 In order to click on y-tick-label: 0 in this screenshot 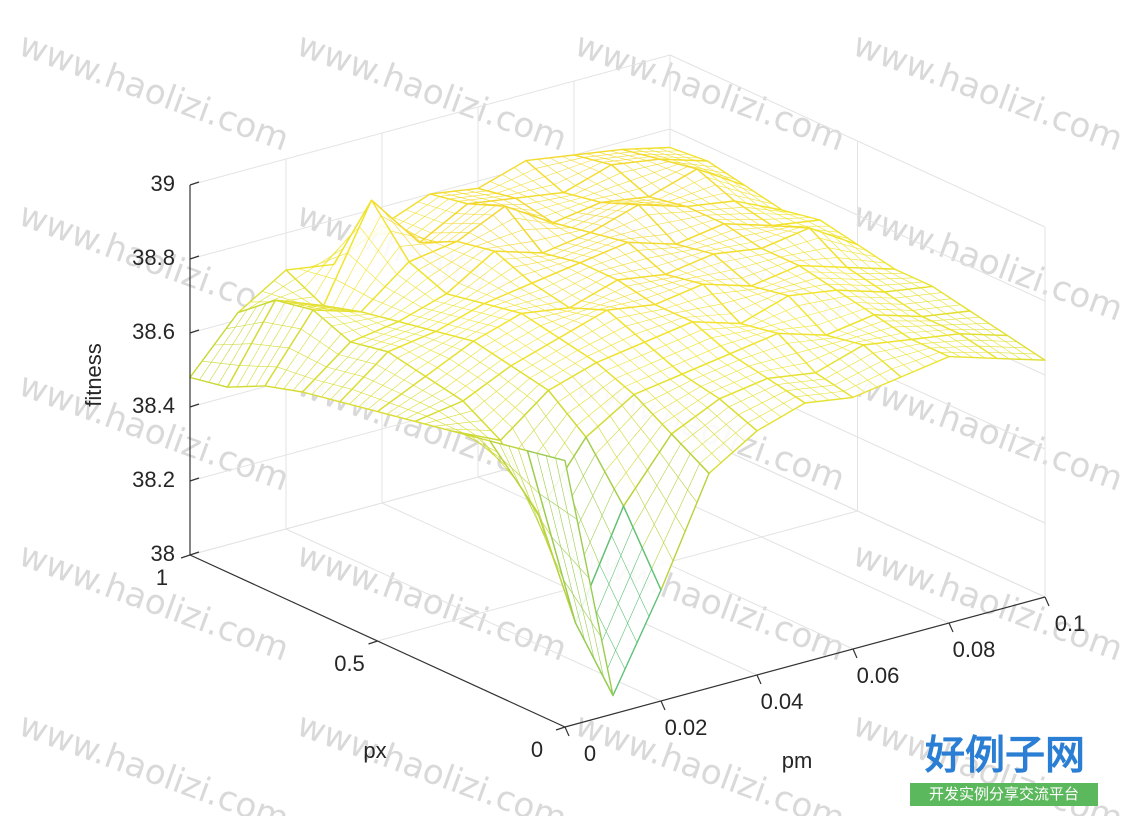, I will do `click(537, 749)`.